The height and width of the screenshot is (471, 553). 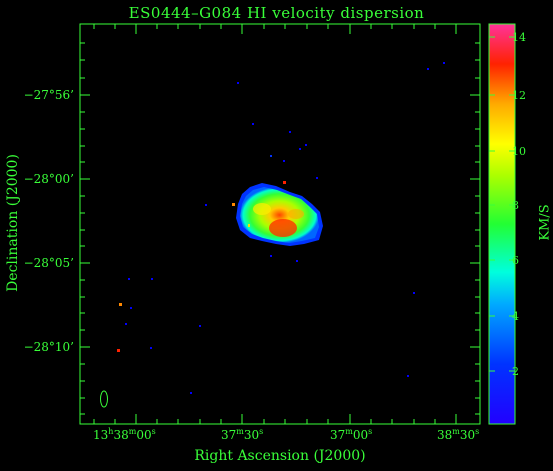 What do you see at coordinates (242, 434) in the screenshot?
I see `x-tick-label: 37m30s` at bounding box center [242, 434].